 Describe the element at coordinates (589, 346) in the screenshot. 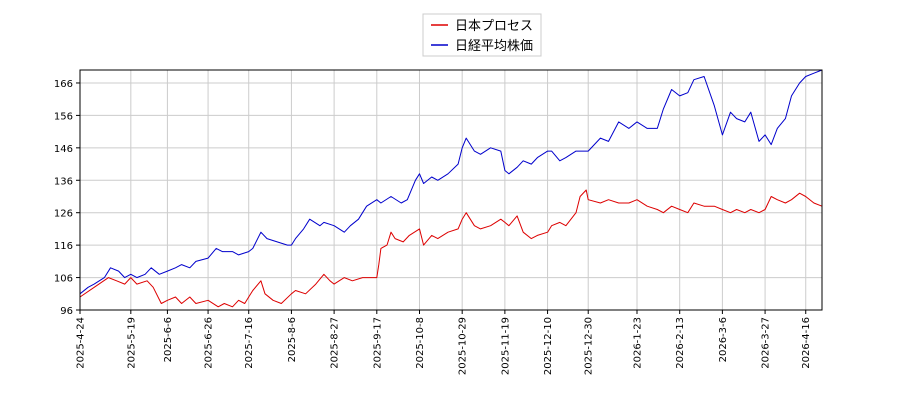

I see `x-tick-label: 2025-12-30` at that location.